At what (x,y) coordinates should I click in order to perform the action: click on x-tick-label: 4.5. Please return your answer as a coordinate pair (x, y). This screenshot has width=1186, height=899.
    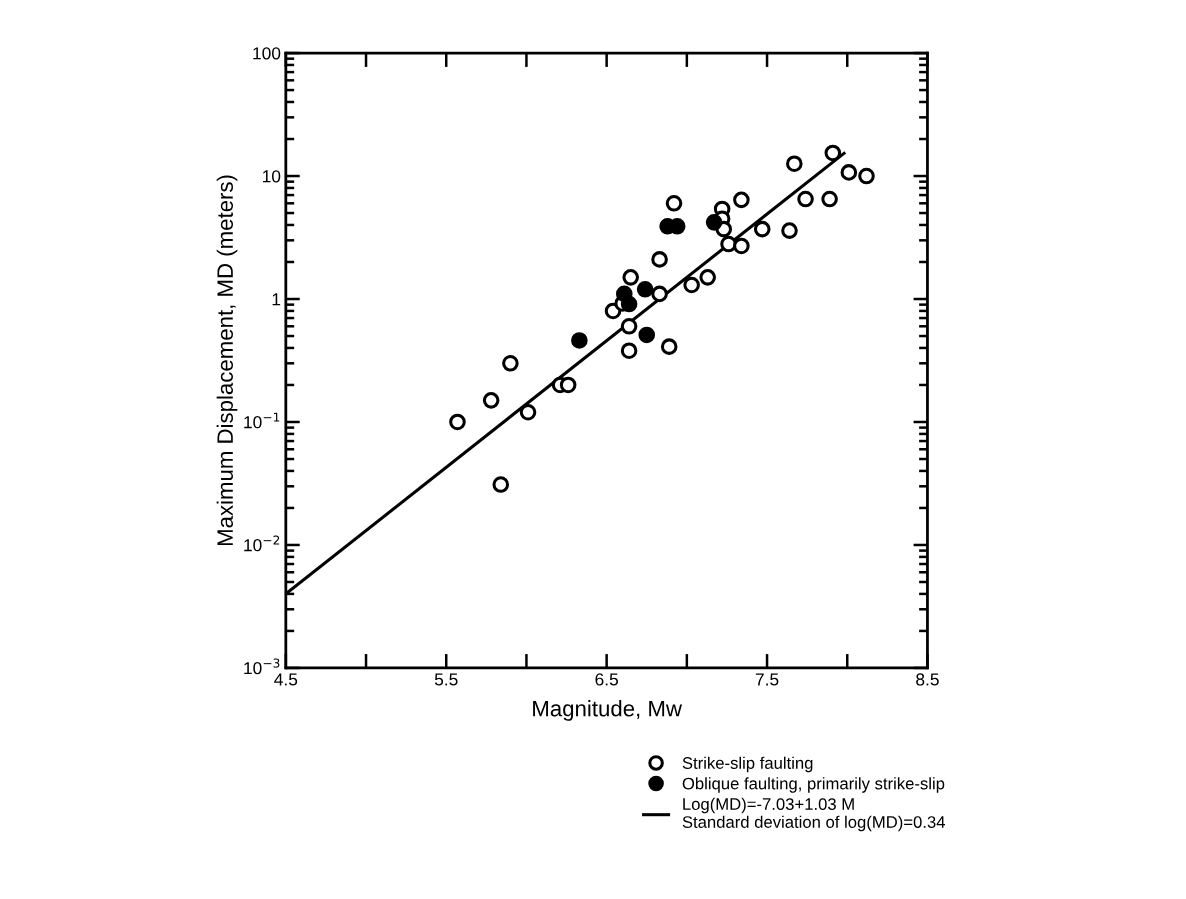
    Looking at the image, I should click on (286, 679).